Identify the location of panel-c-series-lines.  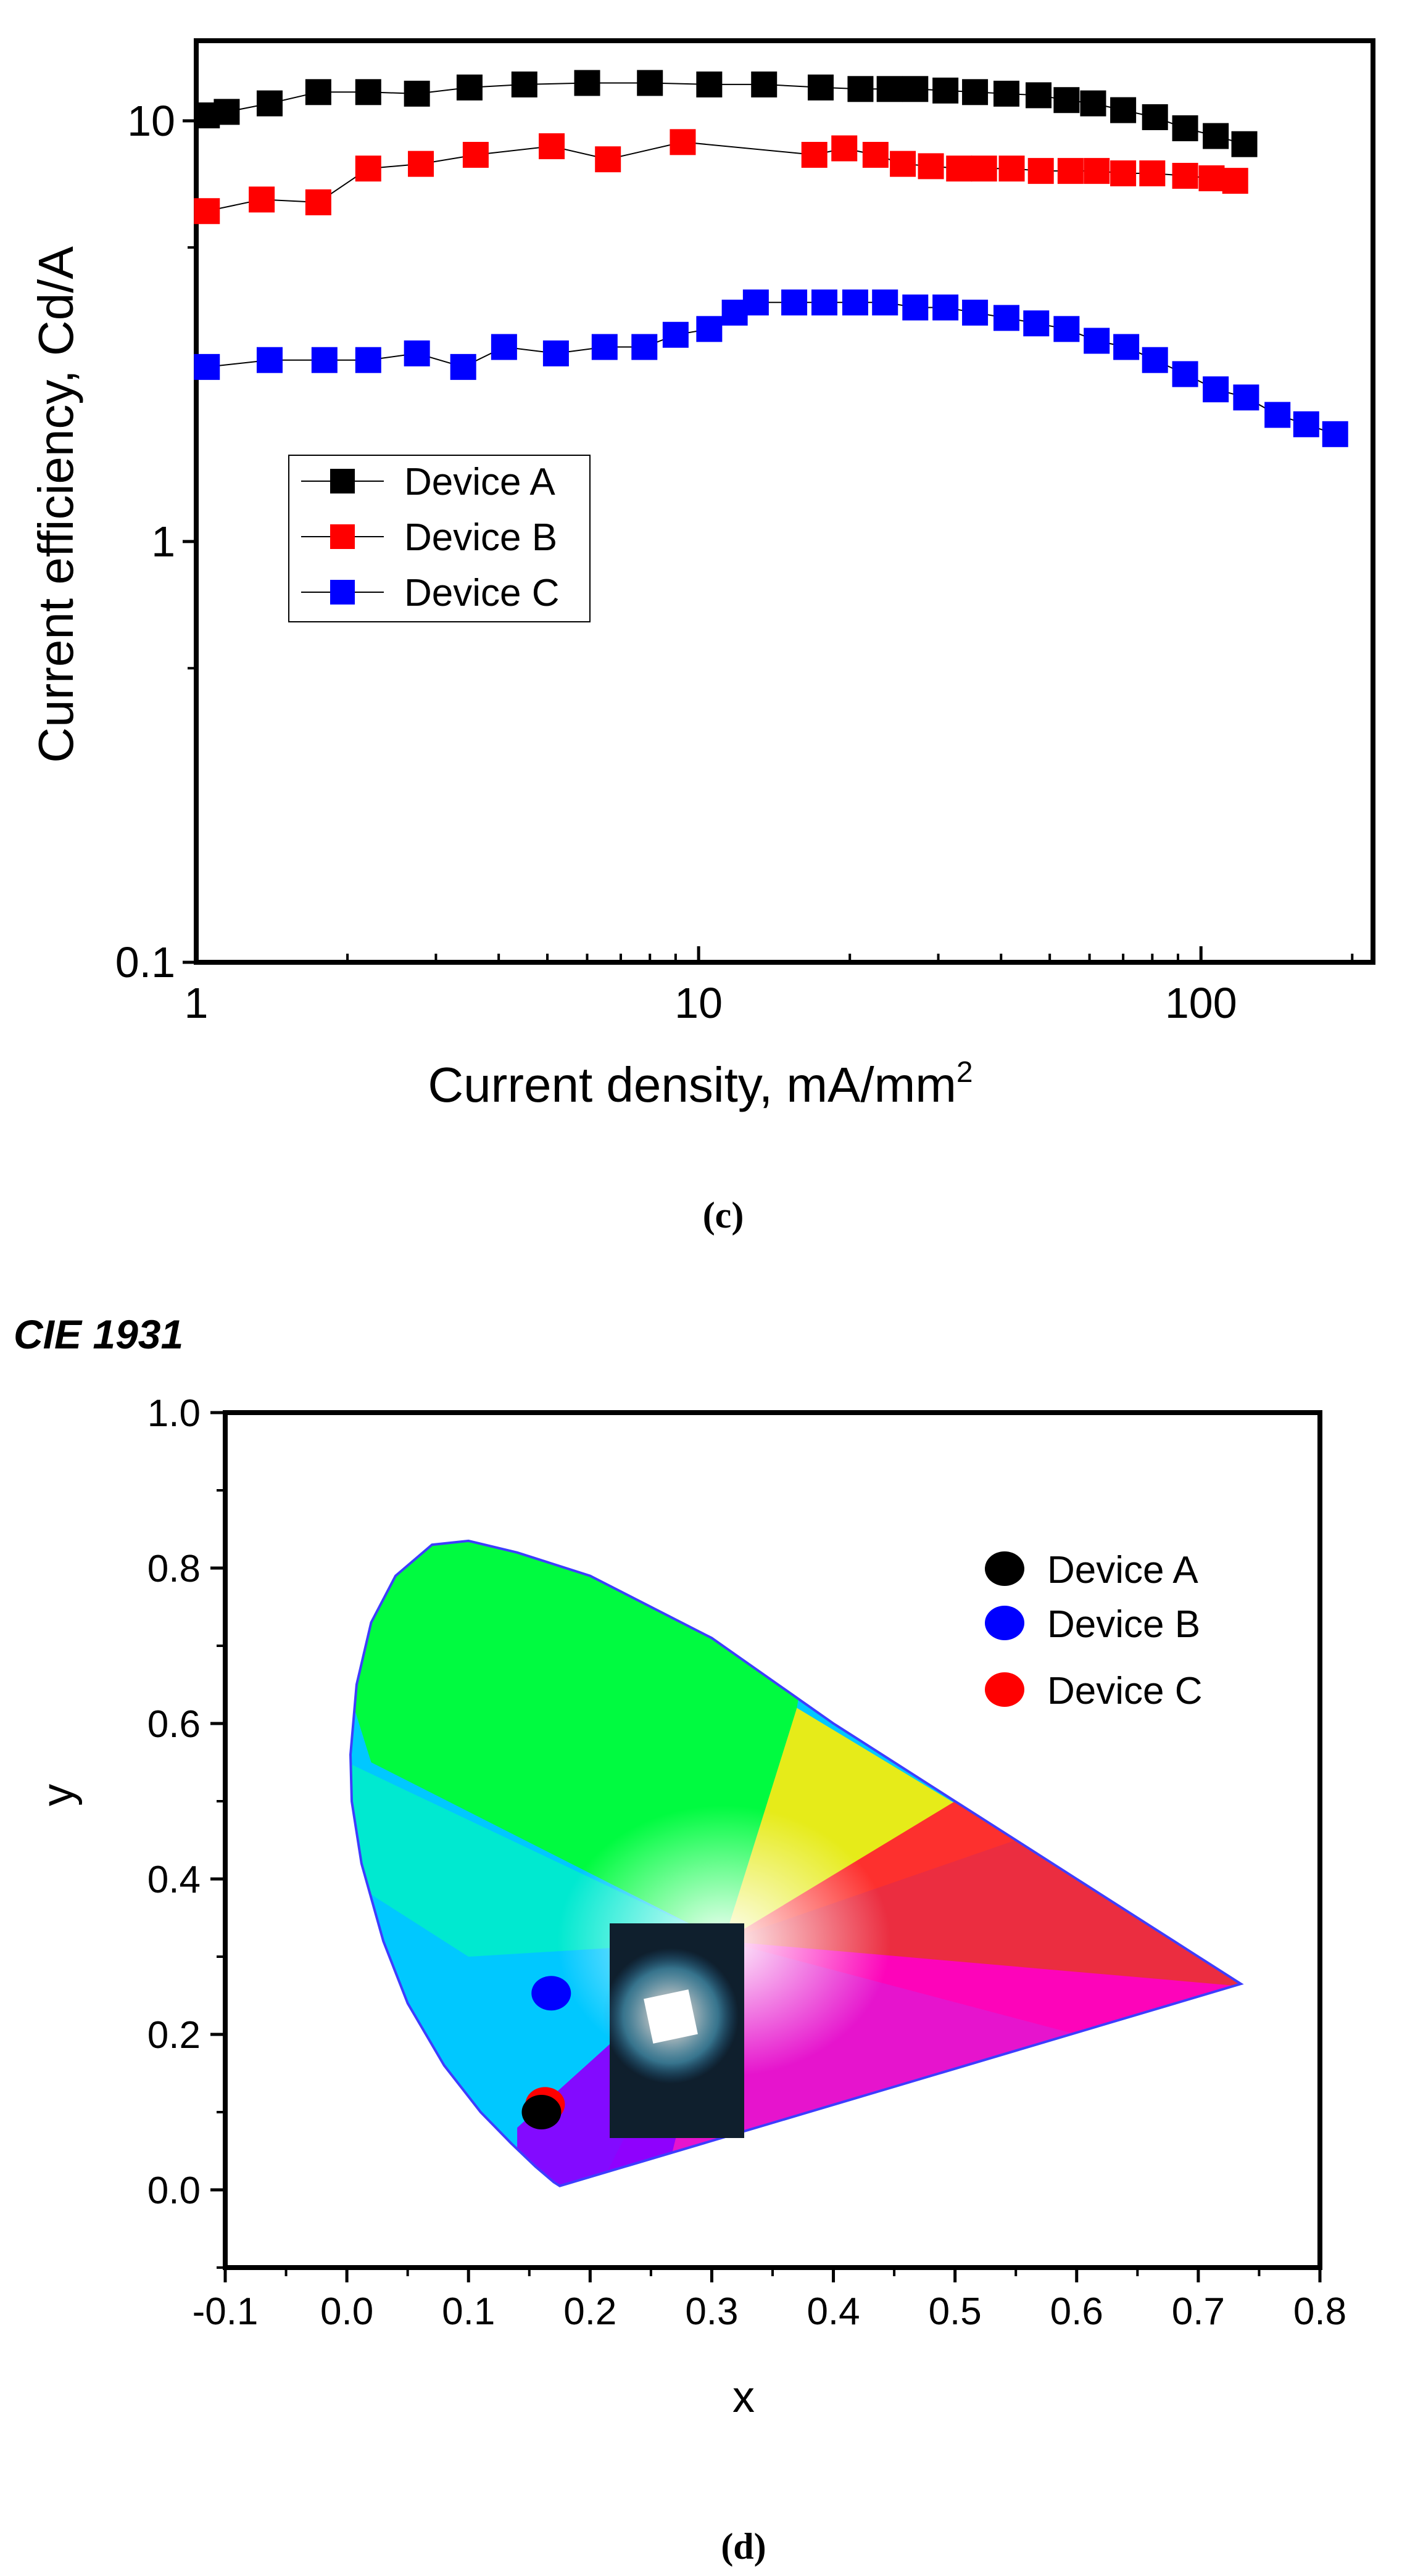
(771, 258).